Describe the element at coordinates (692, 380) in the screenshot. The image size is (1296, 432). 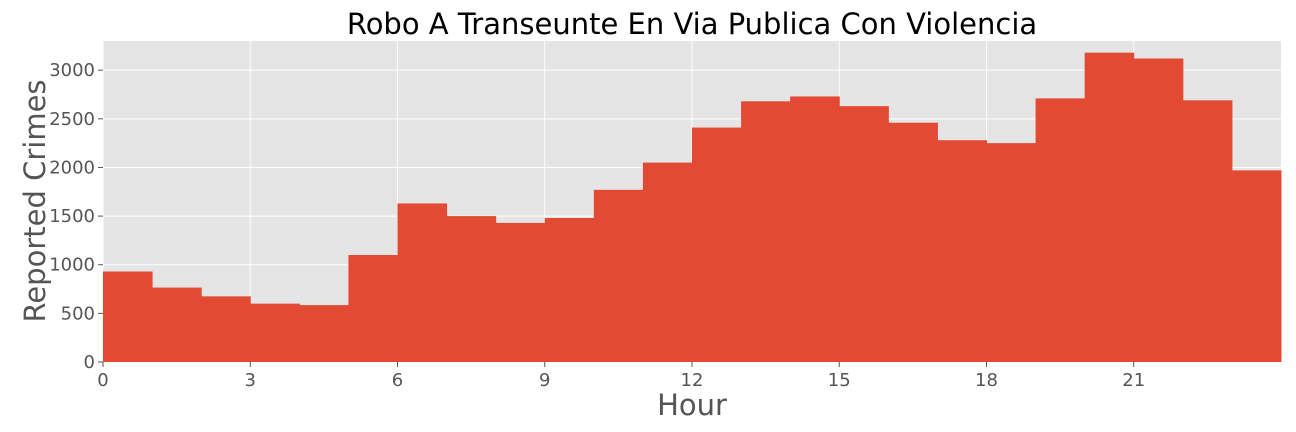
I see `x-tick-label: 12` at that location.